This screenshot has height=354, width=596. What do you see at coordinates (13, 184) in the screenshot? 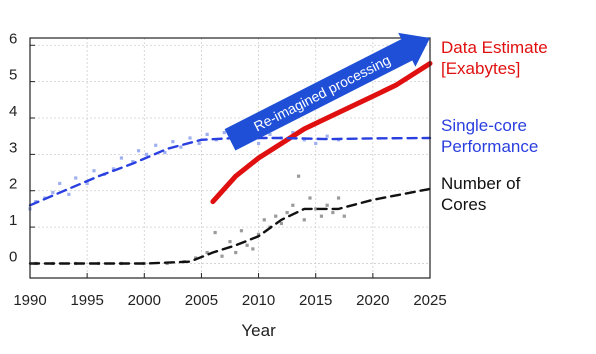
I see `y-tick-label: 2` at bounding box center [13, 184].